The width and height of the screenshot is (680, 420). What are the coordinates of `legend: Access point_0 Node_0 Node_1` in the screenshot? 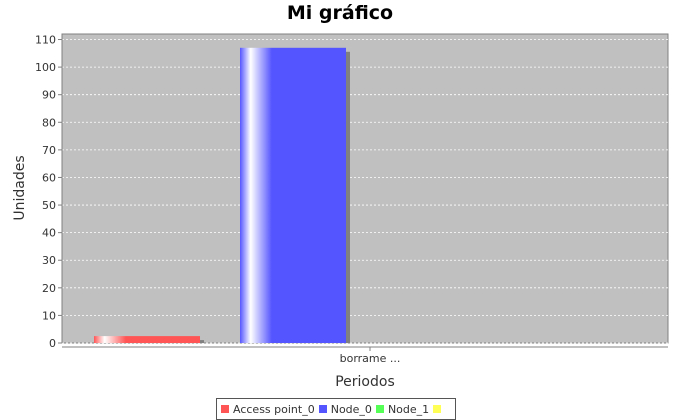 It's located at (336, 409).